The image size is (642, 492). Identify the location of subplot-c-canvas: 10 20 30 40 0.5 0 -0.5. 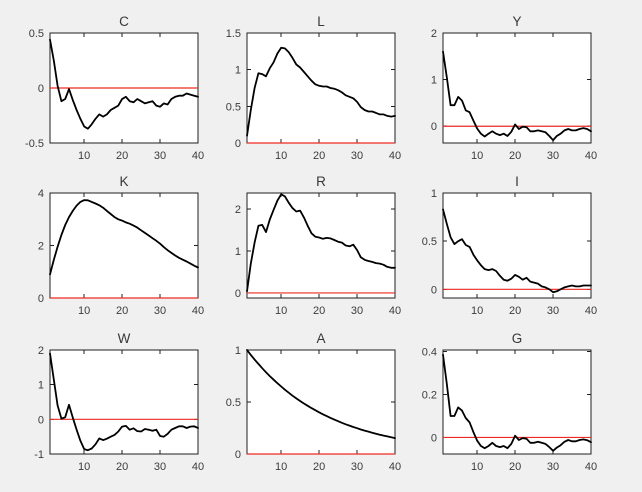
(114, 95).